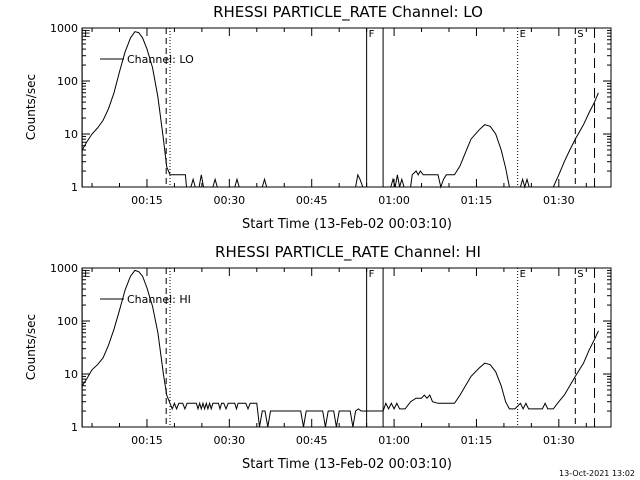  Describe the element at coordinates (159, 299) in the screenshot. I see `legend-label: Channel: HI` at that location.